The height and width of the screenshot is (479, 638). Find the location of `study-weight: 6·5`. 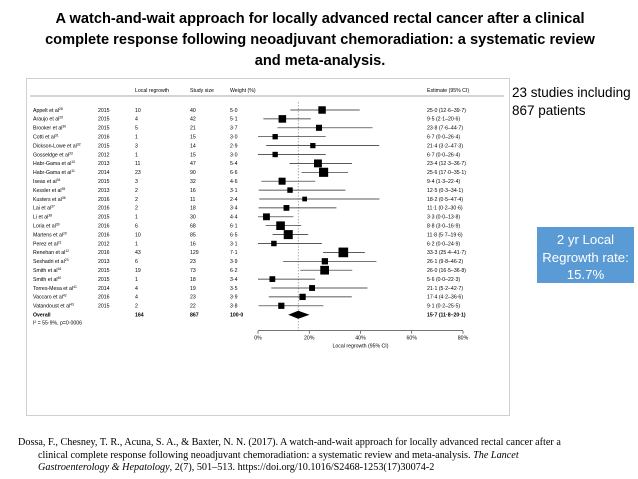

study-weight: 6·5 is located at coordinates (234, 235).